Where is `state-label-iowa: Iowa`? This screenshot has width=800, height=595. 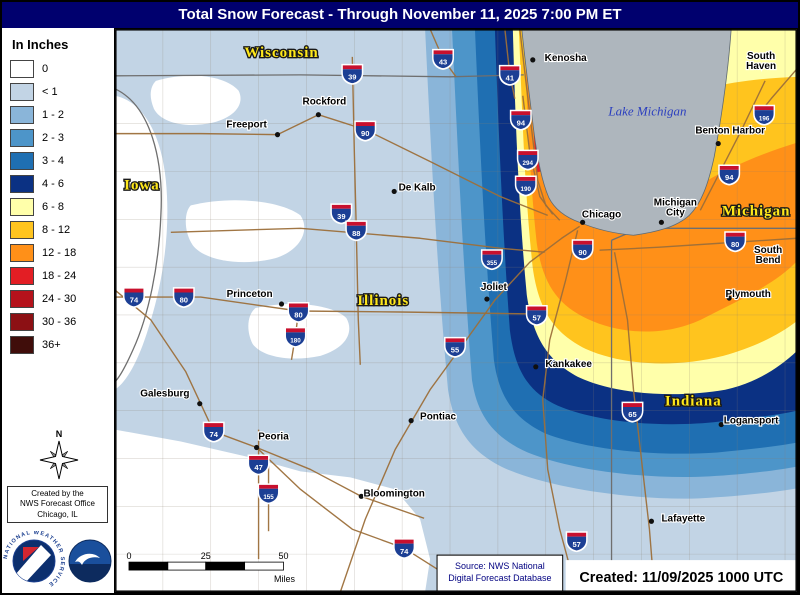 state-label-iowa: Iowa is located at coordinates (142, 185).